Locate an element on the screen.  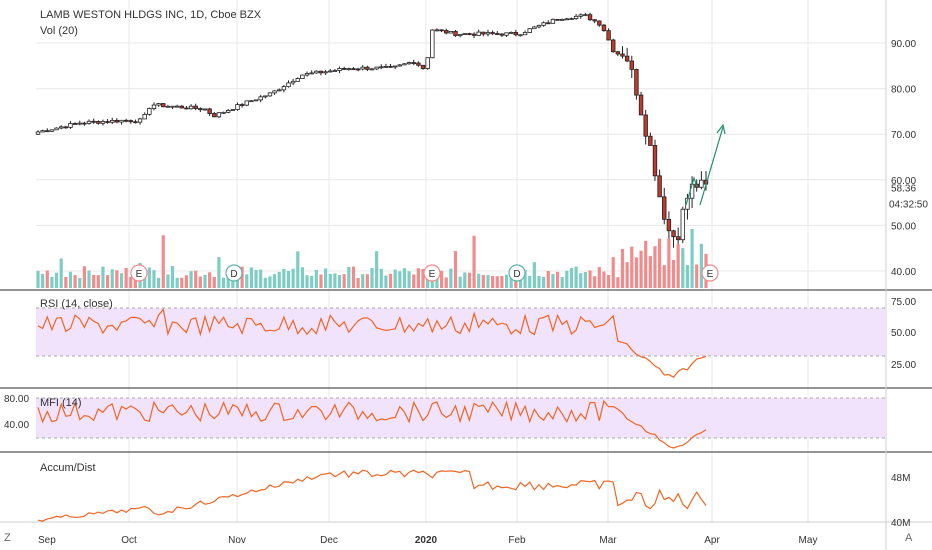
rsi-indicator-label: RSI (14, close) is located at coordinates (76, 304).